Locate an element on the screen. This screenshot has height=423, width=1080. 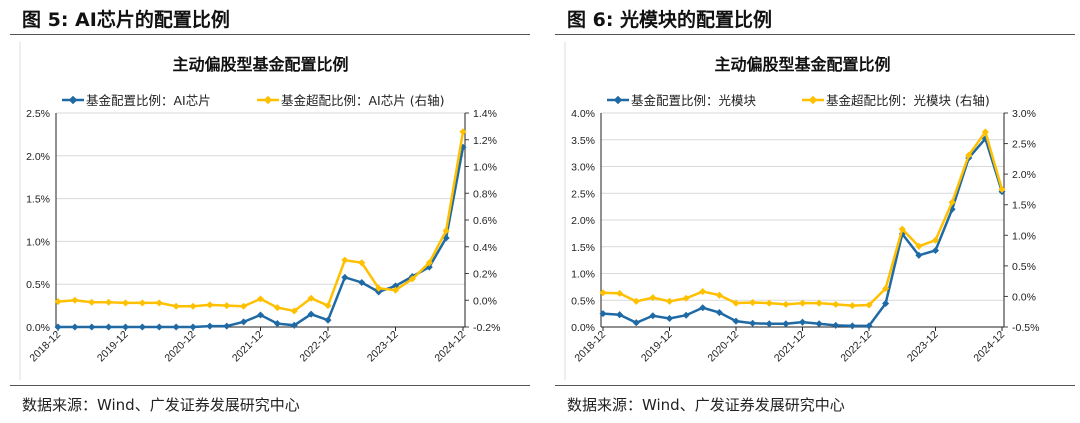
y-right-tick-label: 0.6% is located at coordinates (485, 221).